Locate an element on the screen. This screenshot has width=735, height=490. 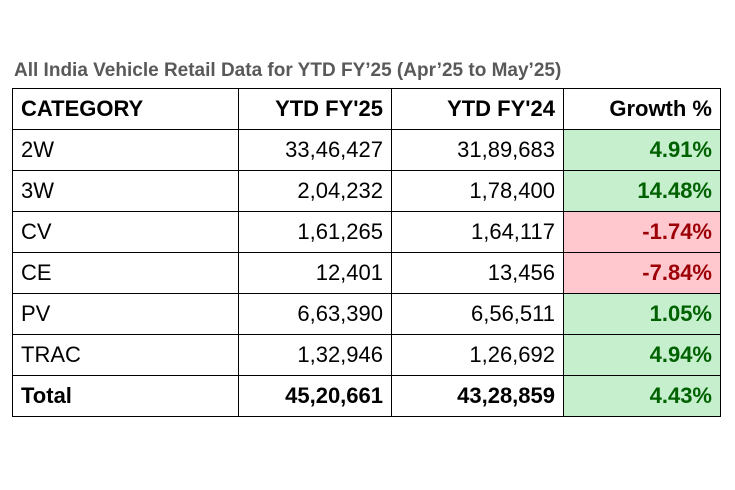
table-row: PV 6,63,390 6,56,511 1.05% is located at coordinates (366, 314).